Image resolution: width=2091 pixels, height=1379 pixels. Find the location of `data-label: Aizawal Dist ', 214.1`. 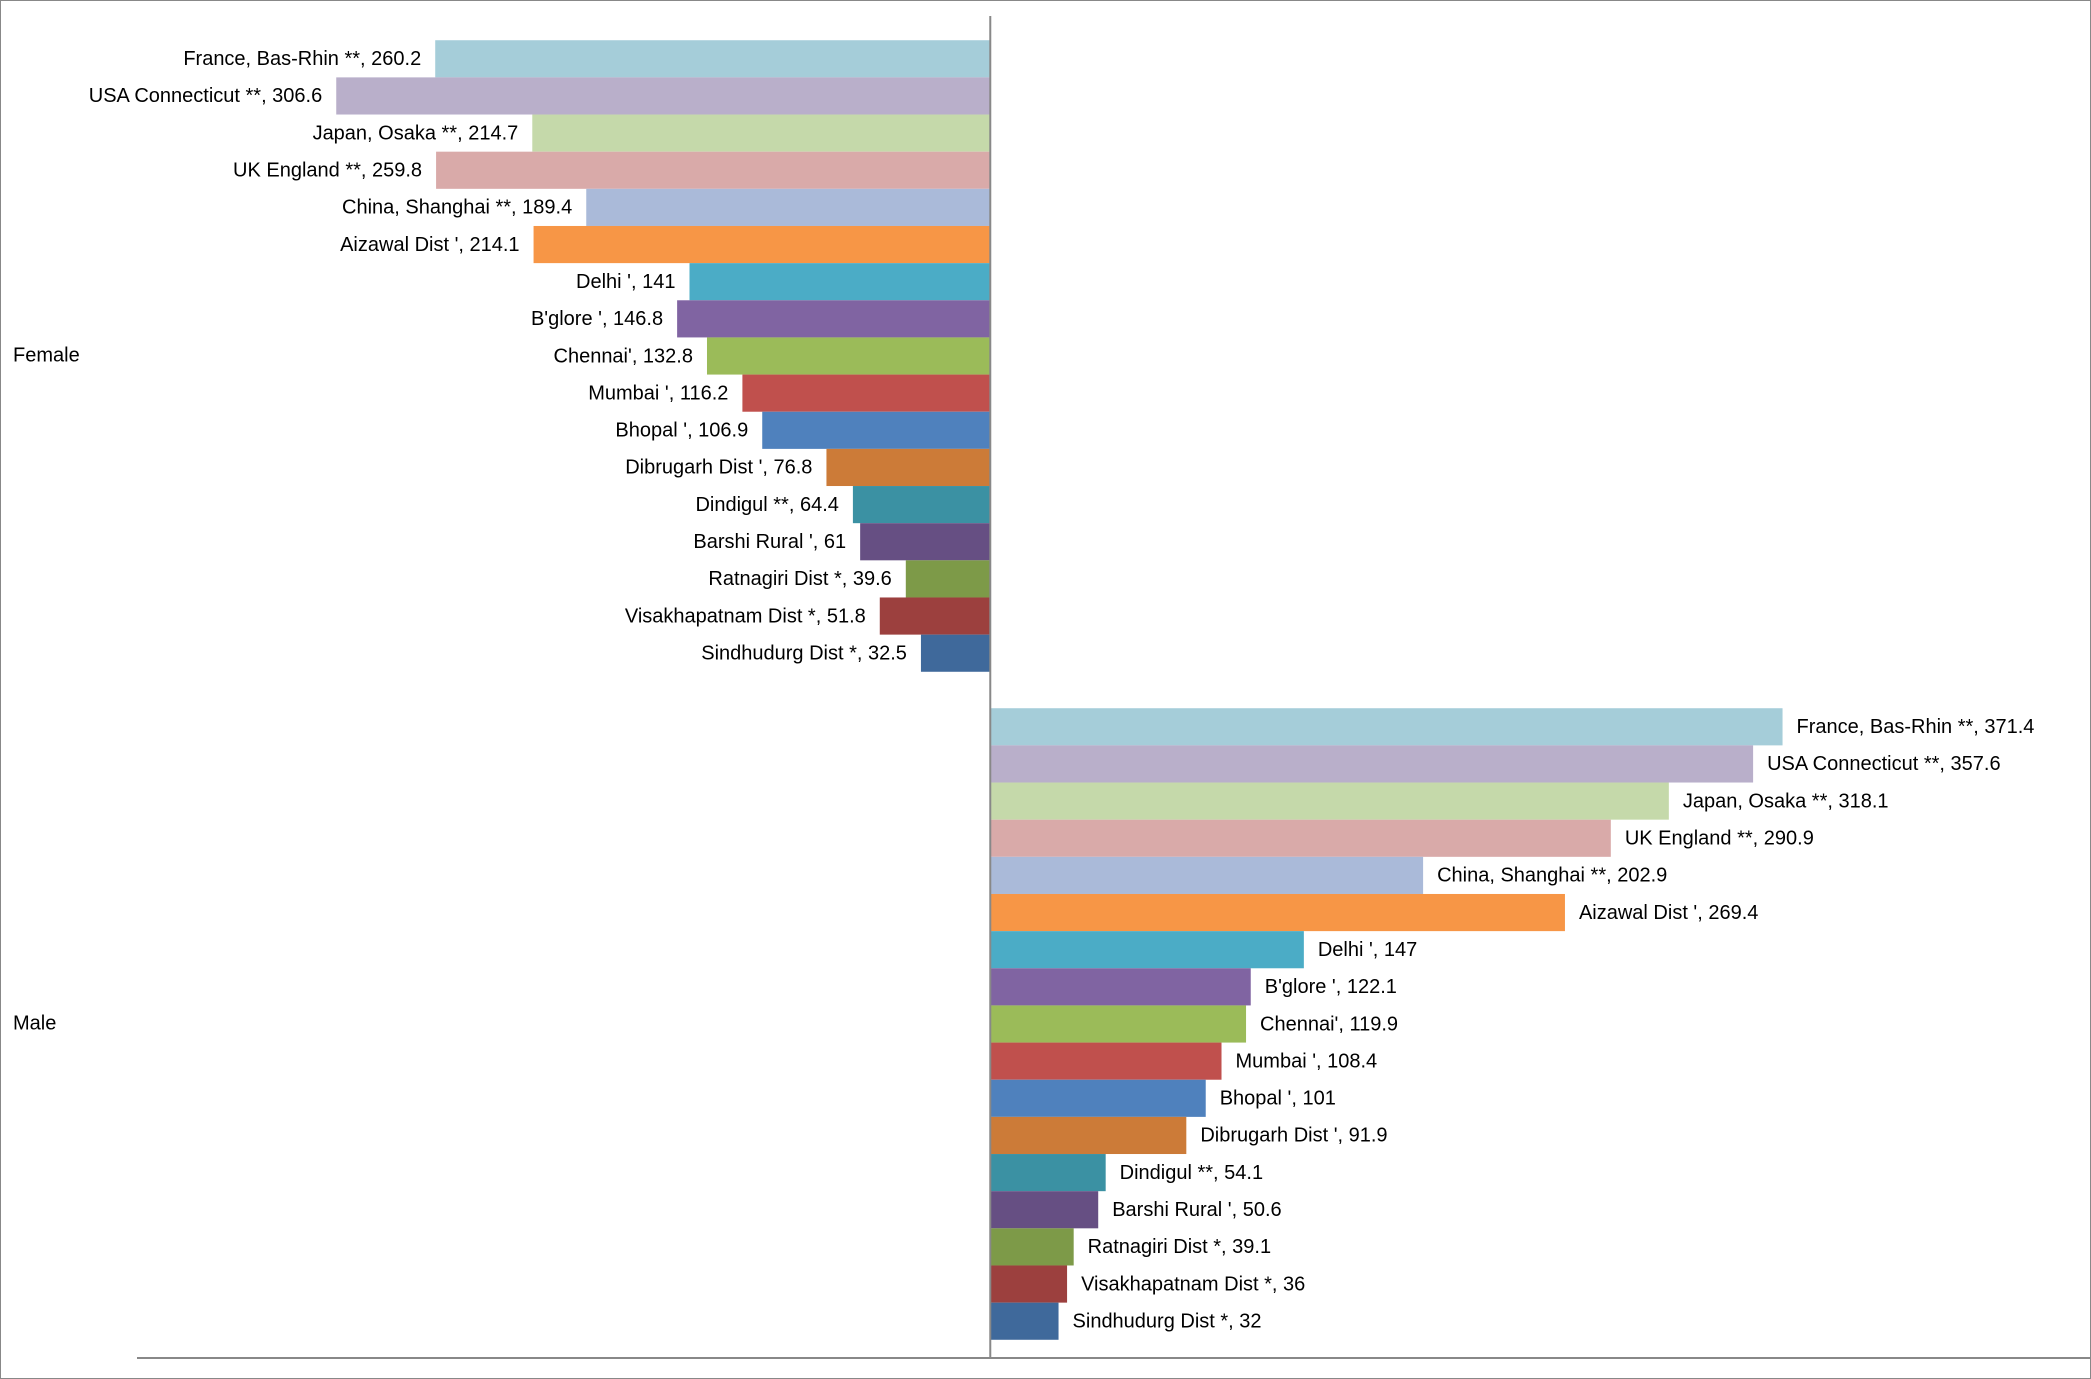

data-label: Aizawal Dist ', 214.1 is located at coordinates (429, 245).